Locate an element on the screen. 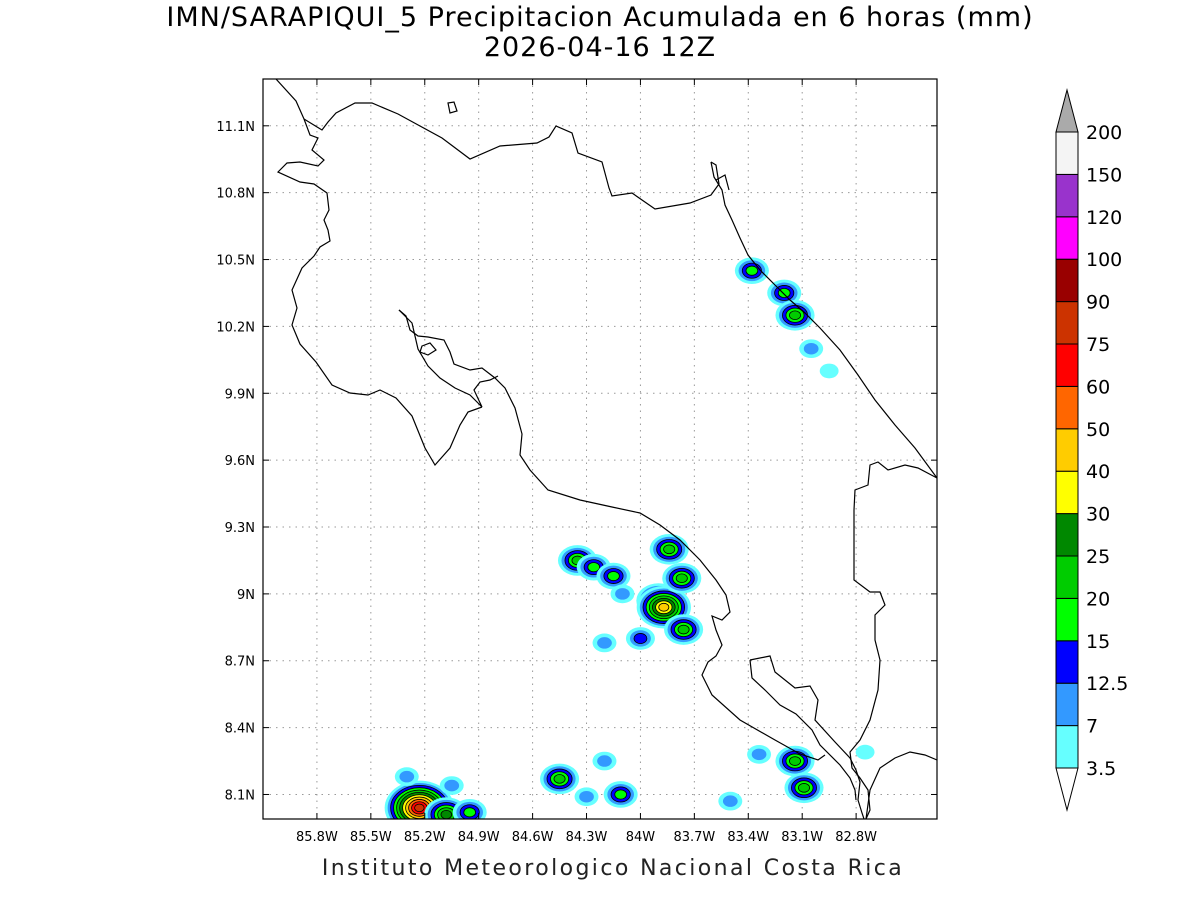 The height and width of the screenshot is (900, 1200). colorbar-label: 200 is located at coordinates (1104, 133).